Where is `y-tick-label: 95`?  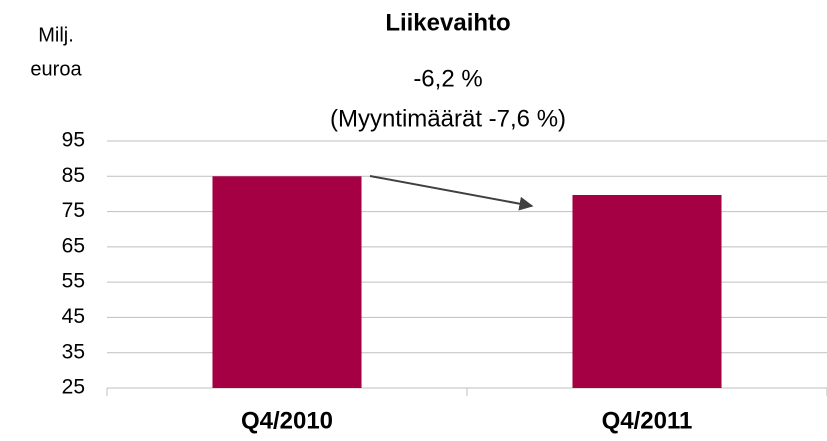 y-tick-label: 95 is located at coordinates (73, 140).